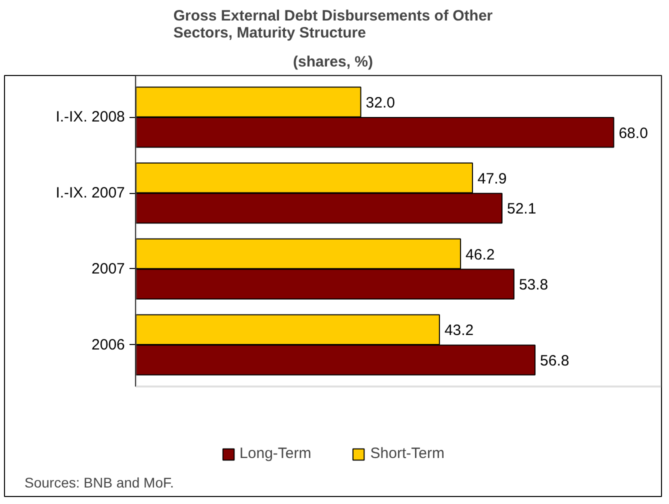  Describe the element at coordinates (492, 179) in the screenshot. I see `data-label: 47.9` at that location.